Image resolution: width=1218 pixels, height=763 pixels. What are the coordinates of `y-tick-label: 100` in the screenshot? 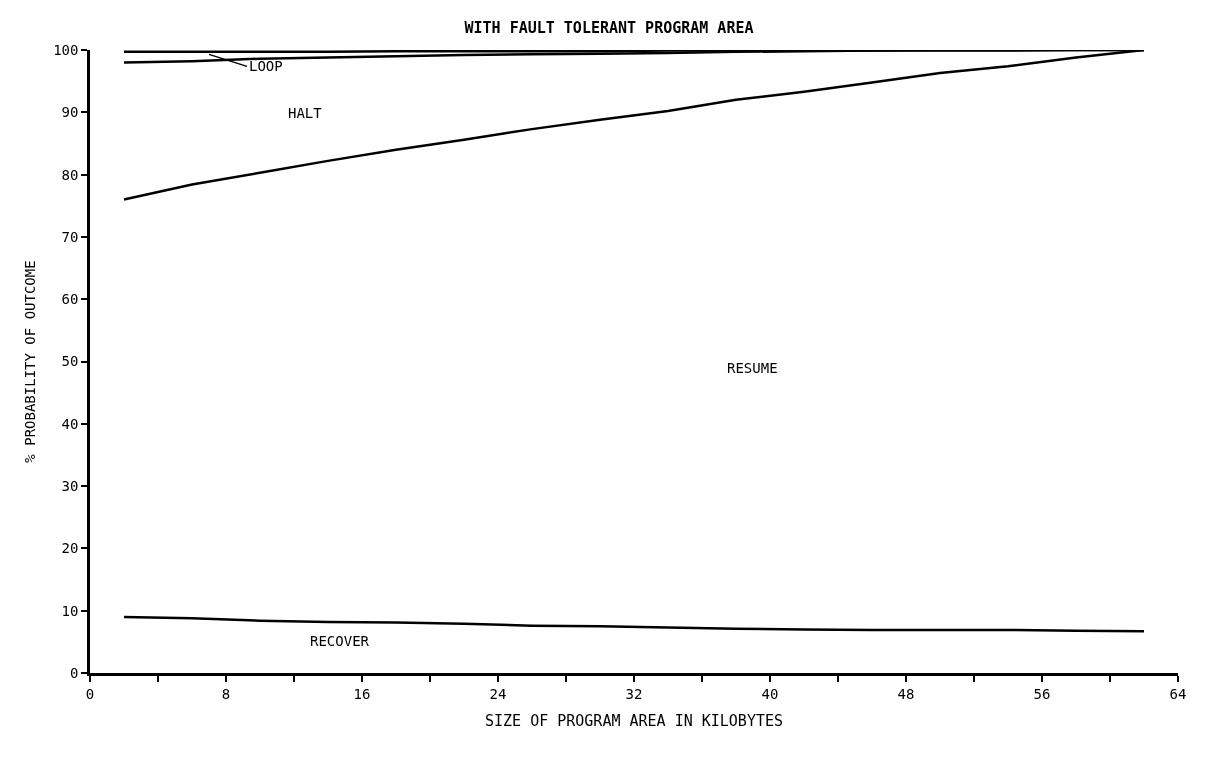 It's located at (66, 49).